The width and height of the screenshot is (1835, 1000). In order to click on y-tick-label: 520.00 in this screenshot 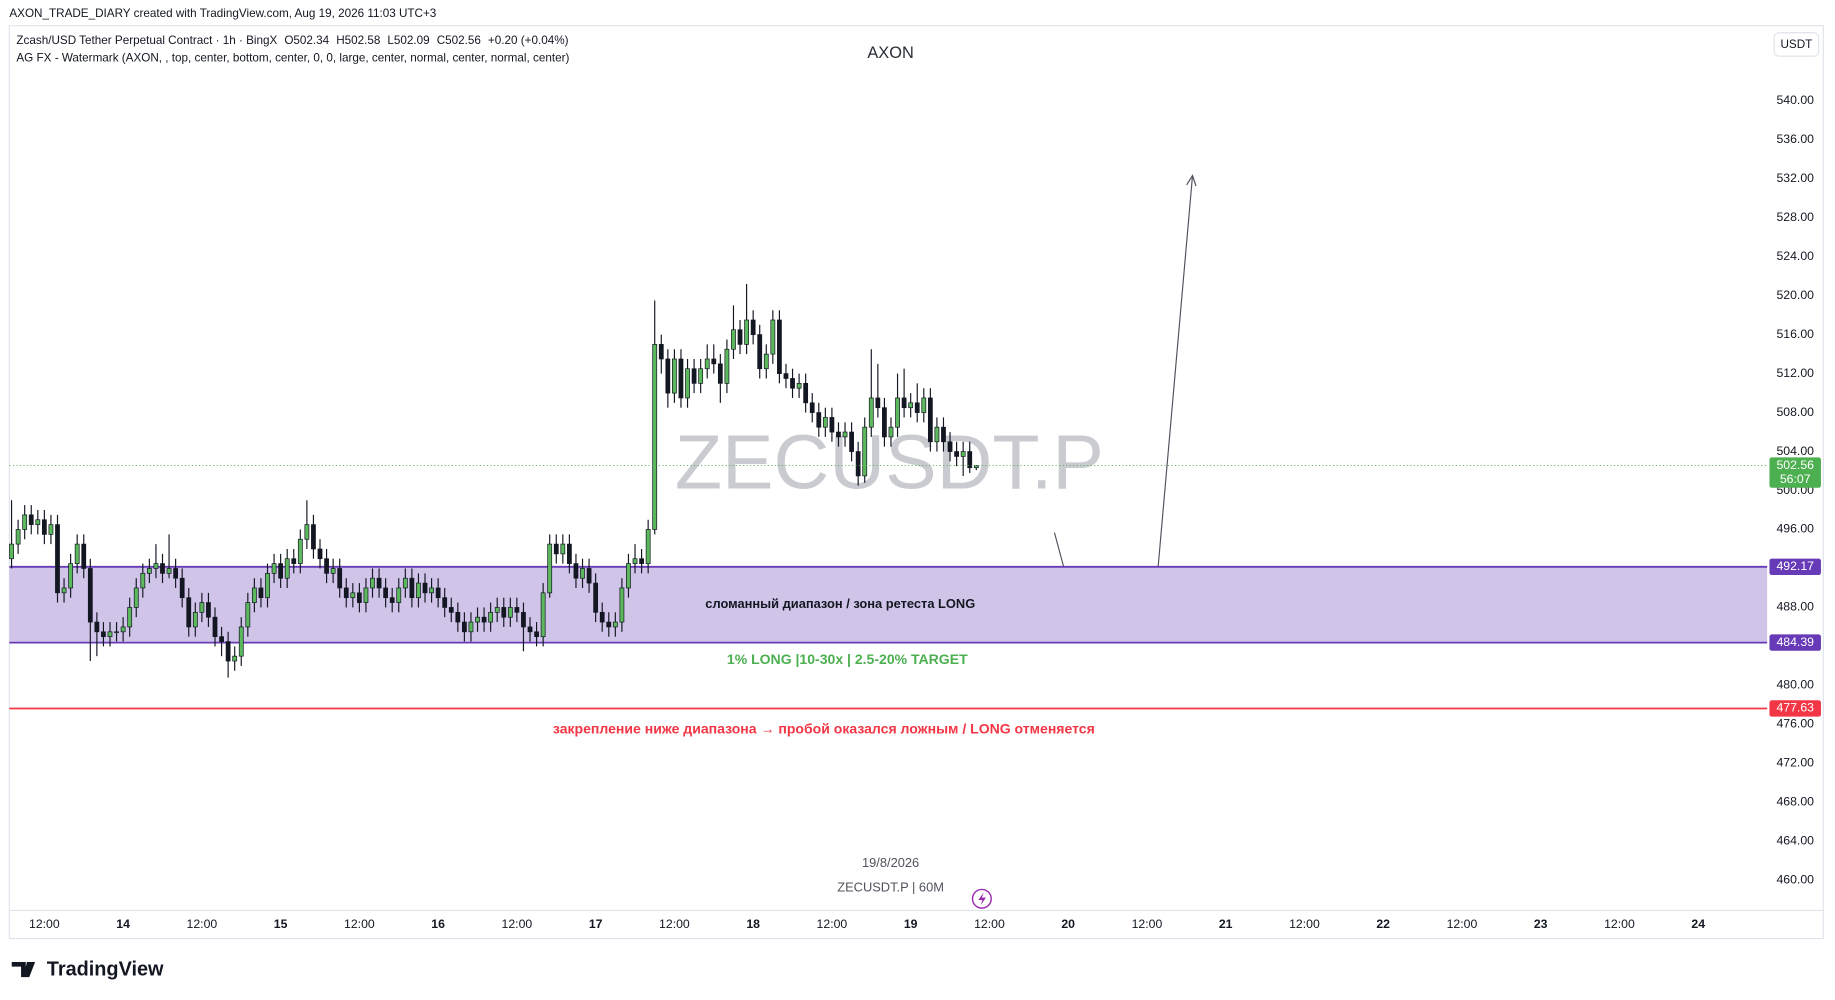, I will do `click(1795, 295)`.